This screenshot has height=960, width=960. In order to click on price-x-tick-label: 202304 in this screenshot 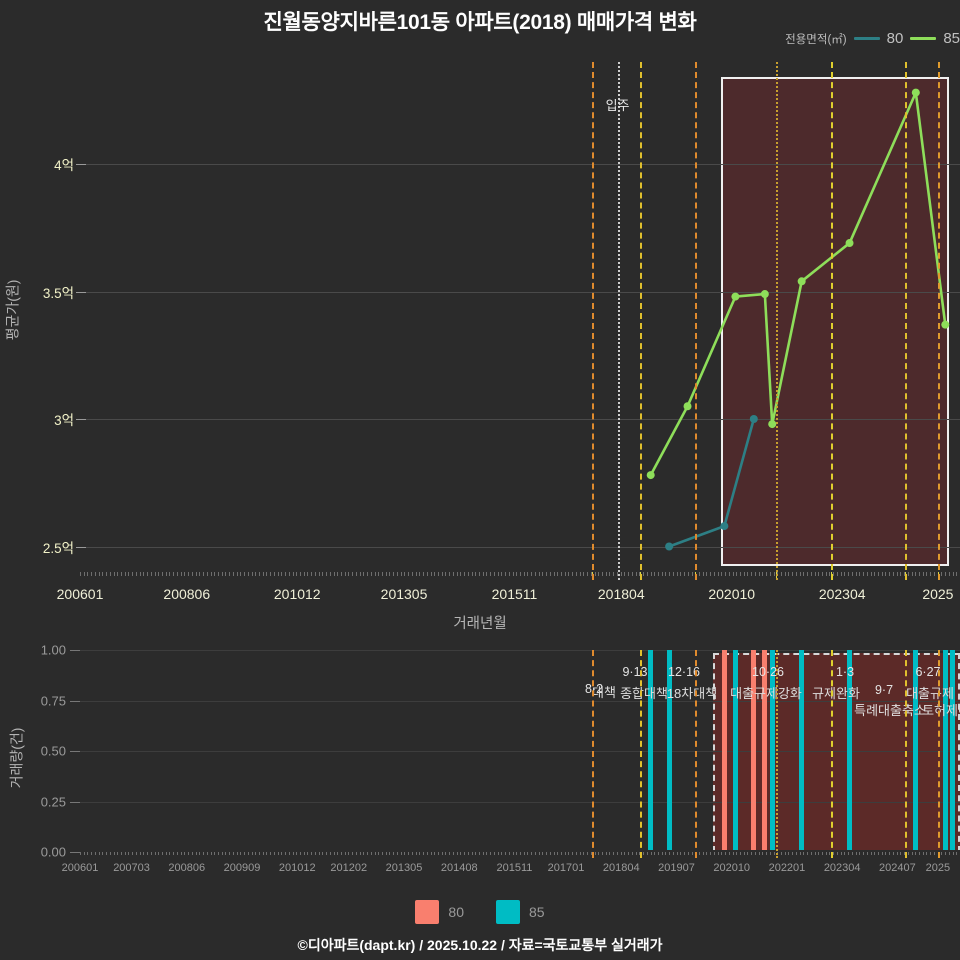, I will do `click(842, 594)`.